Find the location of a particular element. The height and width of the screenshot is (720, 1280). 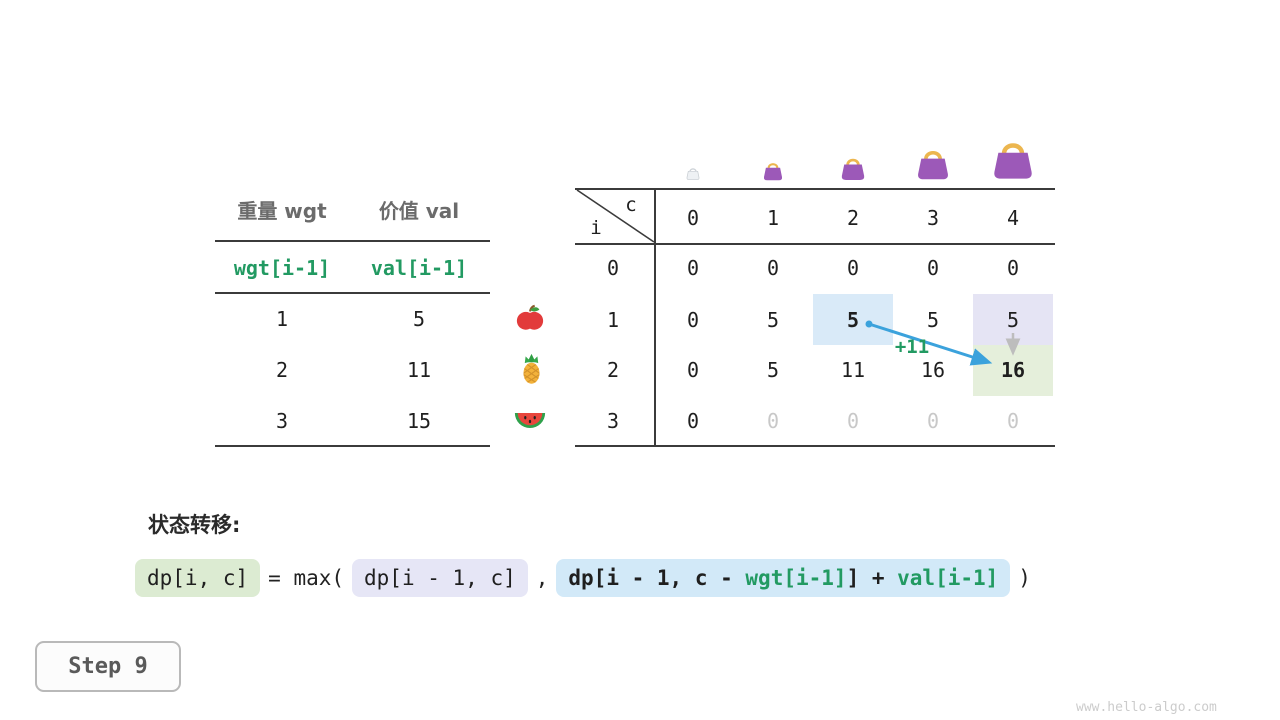

dp-cell-3-1: 0 is located at coordinates (773, 421).